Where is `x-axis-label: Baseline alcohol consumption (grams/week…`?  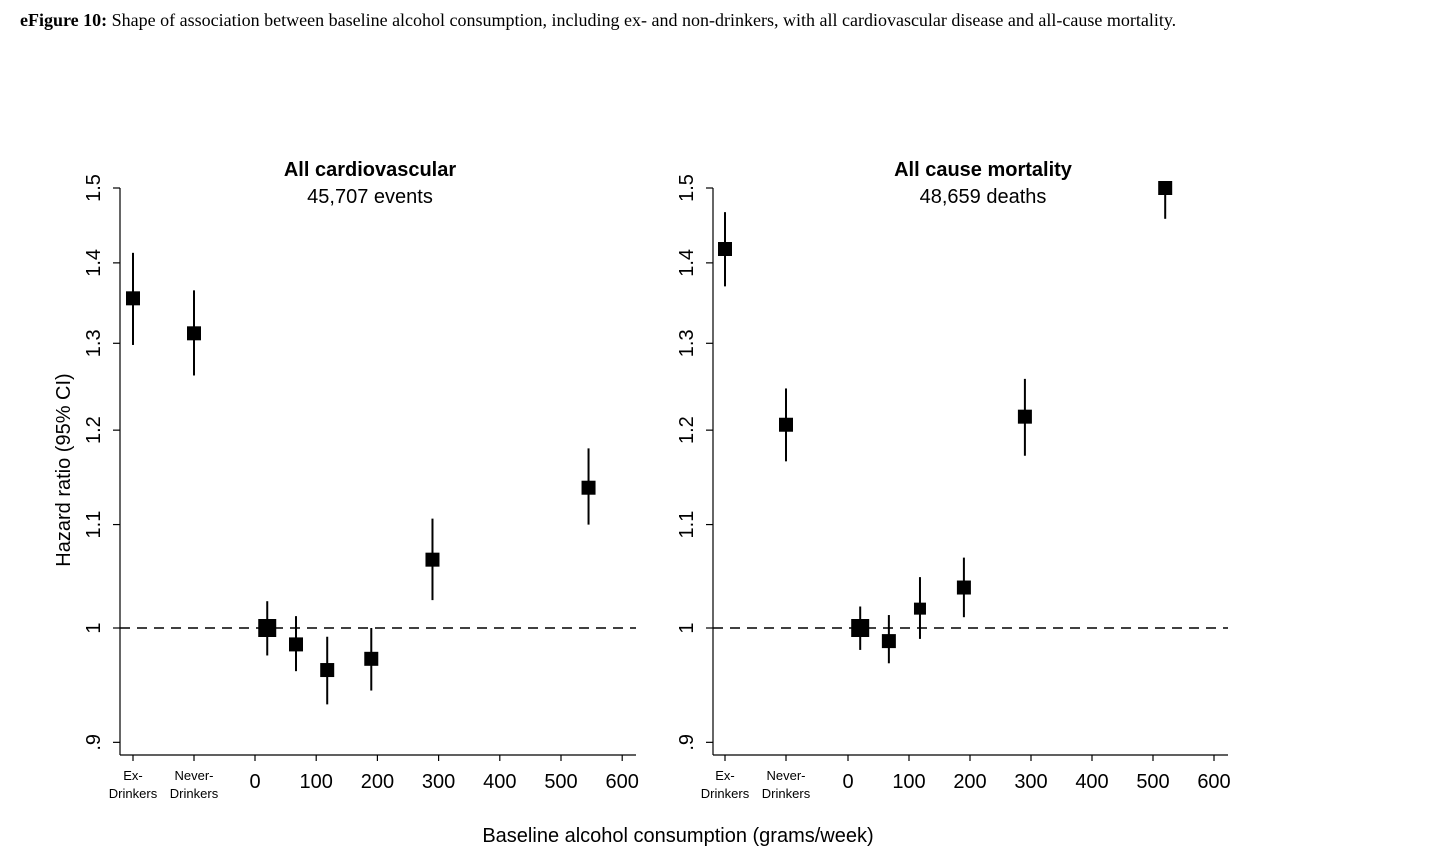
x-axis-label: Baseline alcohol consumption (grams/week… is located at coordinates (677, 836).